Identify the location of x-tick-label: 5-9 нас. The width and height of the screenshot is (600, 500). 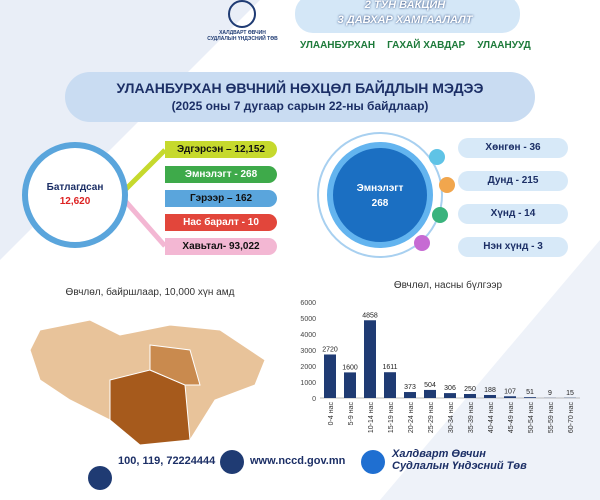
(351, 414).